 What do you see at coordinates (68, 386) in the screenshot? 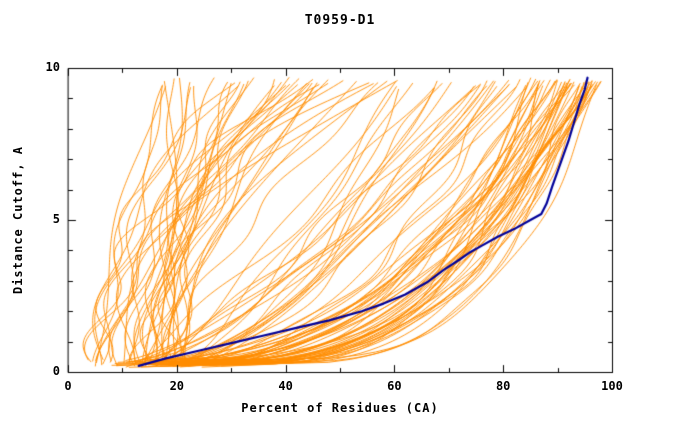
I see `x-tick-label: 0` at bounding box center [68, 386].